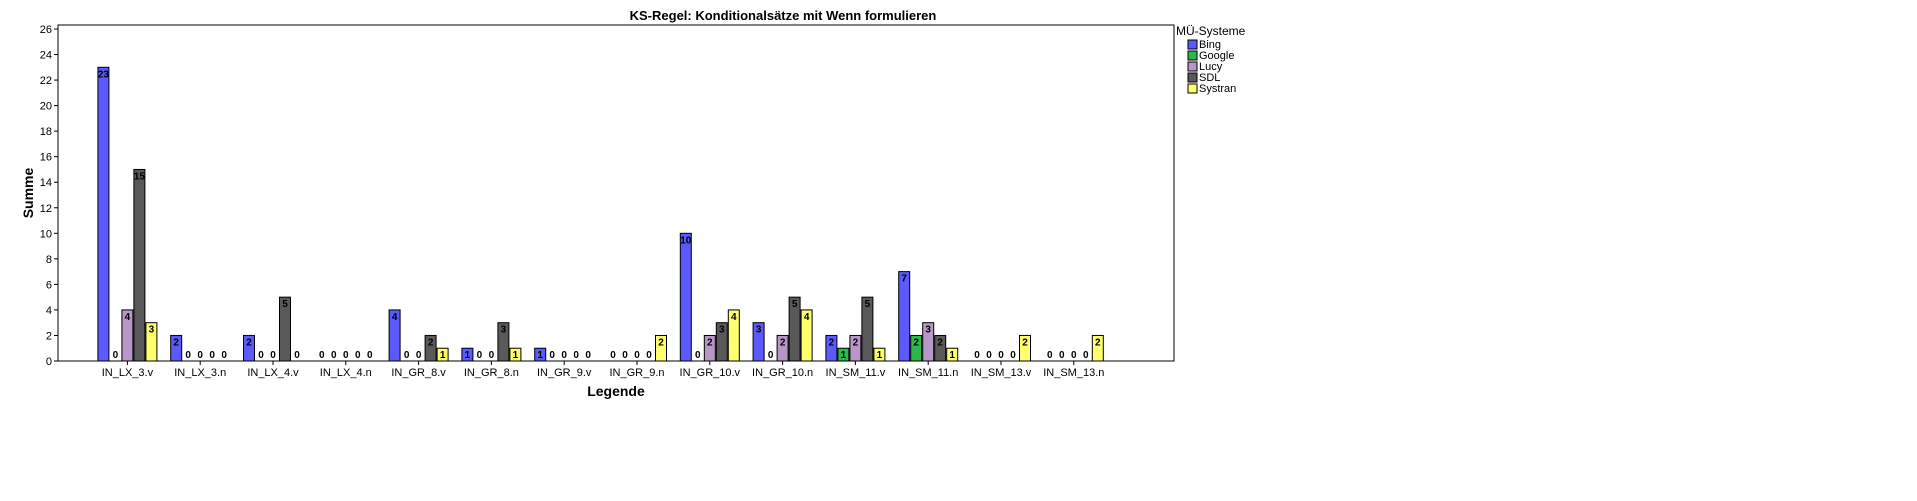 This screenshot has width=1917, height=501. What do you see at coordinates (1192, 55) in the screenshot?
I see `legend-swatch-google` at bounding box center [1192, 55].